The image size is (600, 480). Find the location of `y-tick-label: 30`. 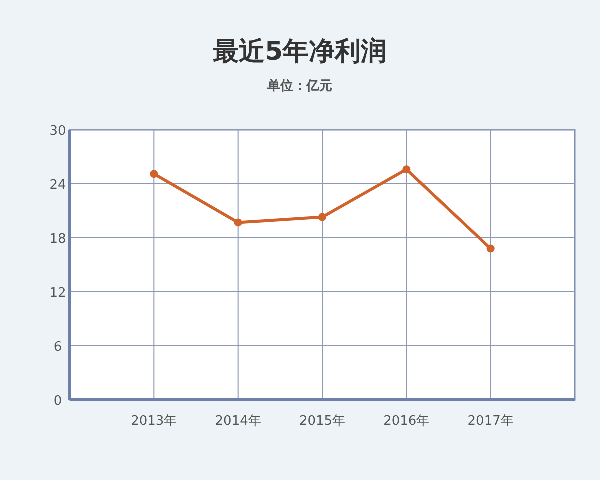

y-tick-label: 30 is located at coordinates (58, 131).